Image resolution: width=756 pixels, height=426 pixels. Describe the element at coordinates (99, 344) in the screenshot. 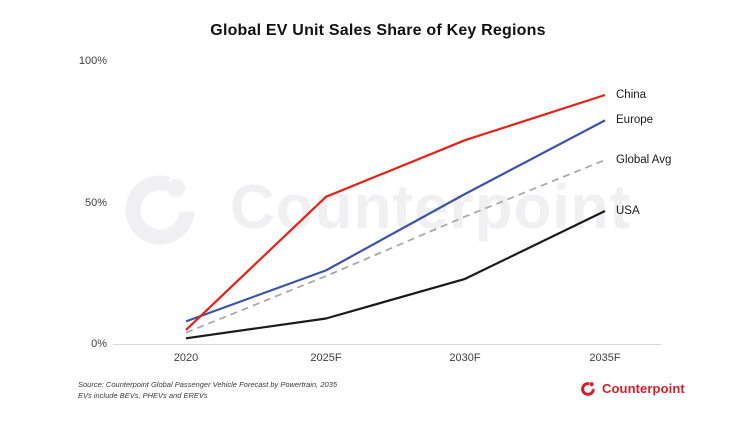

I see `y-tick-0: 0%` at that location.